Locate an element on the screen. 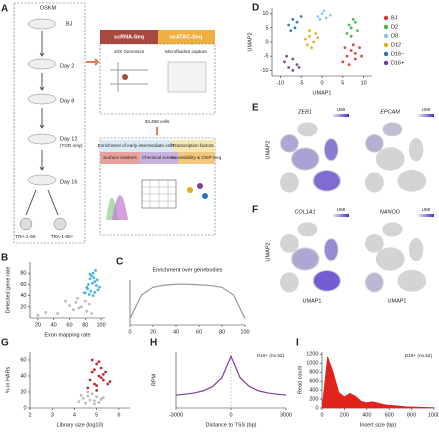  histogram-icon is located at coordinates (120, 207).